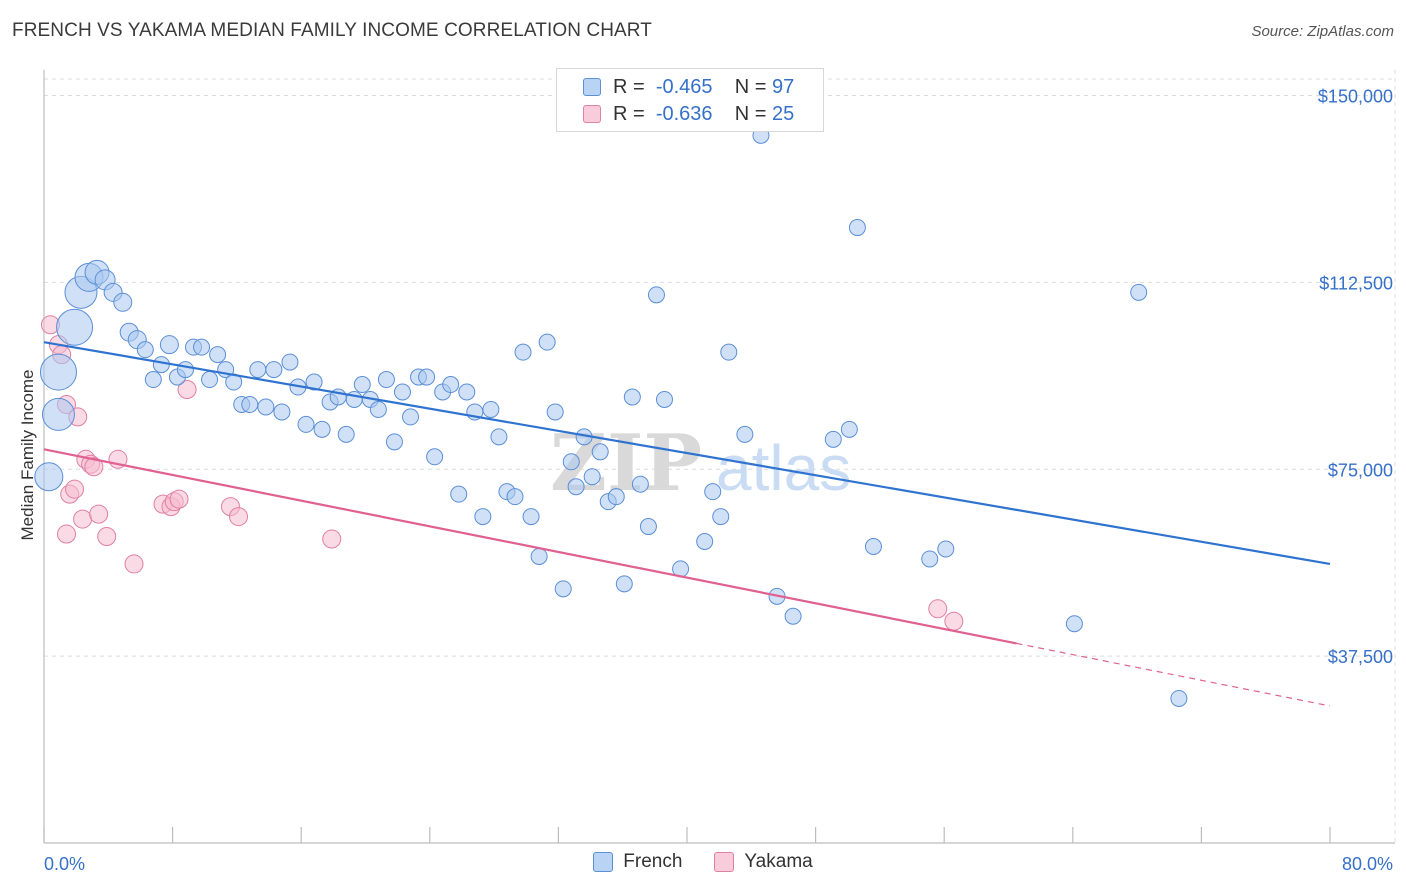 Image resolution: width=1406 pixels, height=892 pixels. Describe the element at coordinates (783, 113) in the screenshot. I see `yakama-n-value: 25` at that location.